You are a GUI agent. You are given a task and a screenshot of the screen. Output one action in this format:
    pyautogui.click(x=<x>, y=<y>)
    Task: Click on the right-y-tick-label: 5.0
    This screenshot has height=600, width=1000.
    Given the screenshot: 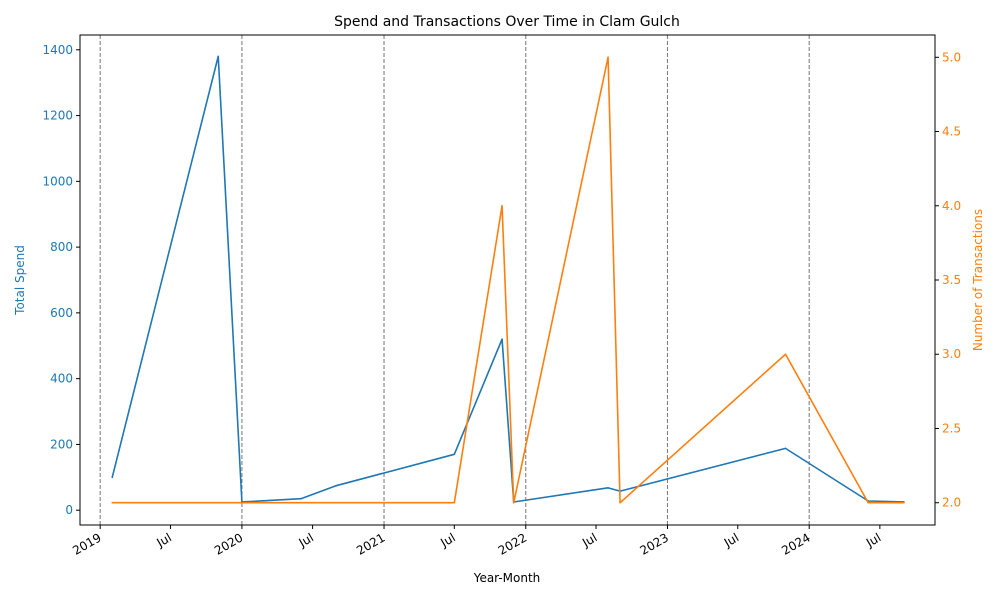 What is the action you would take?
    pyautogui.click(x=951, y=57)
    